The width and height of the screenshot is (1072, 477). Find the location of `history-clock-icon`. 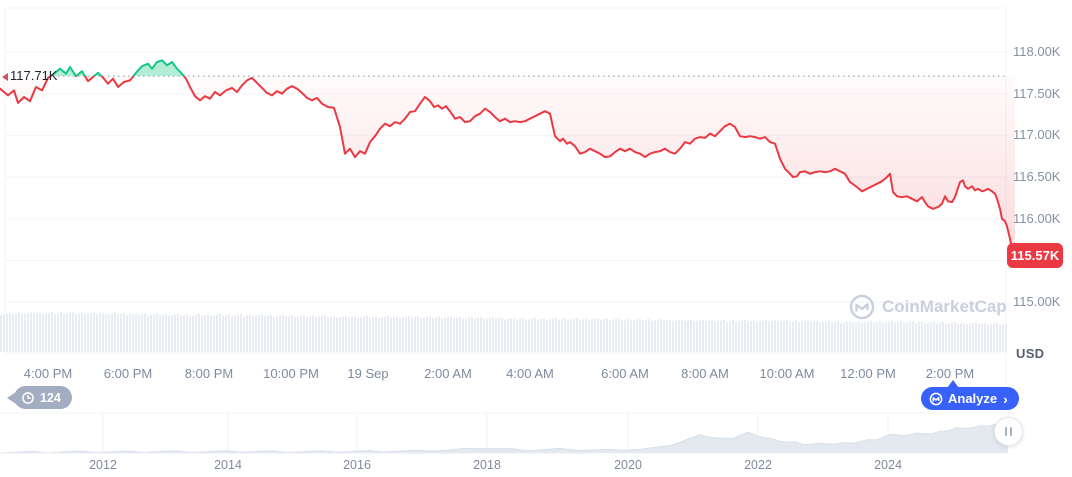

history-clock-icon is located at coordinates (28, 397).